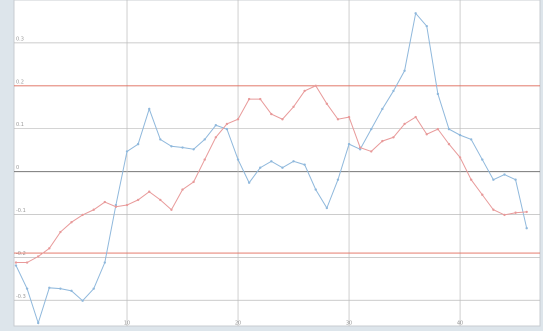 This screenshot has width=543, height=331. Describe the element at coordinates (349, 324) in the screenshot. I see `x-tick-label: 30` at that location.